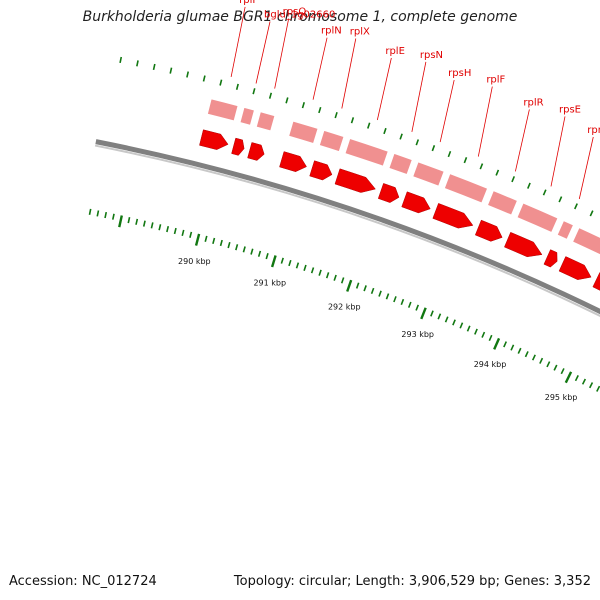 The height and width of the screenshot is (600, 600). I want to click on gene-label-rpsq: rpsQ, so click(295, 12).